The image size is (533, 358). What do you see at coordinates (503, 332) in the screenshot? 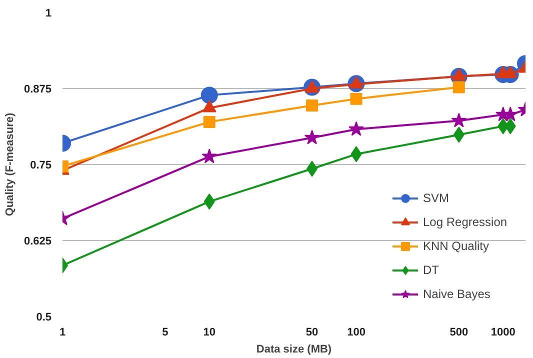
I see `x-tick-label: 1000` at bounding box center [503, 332].